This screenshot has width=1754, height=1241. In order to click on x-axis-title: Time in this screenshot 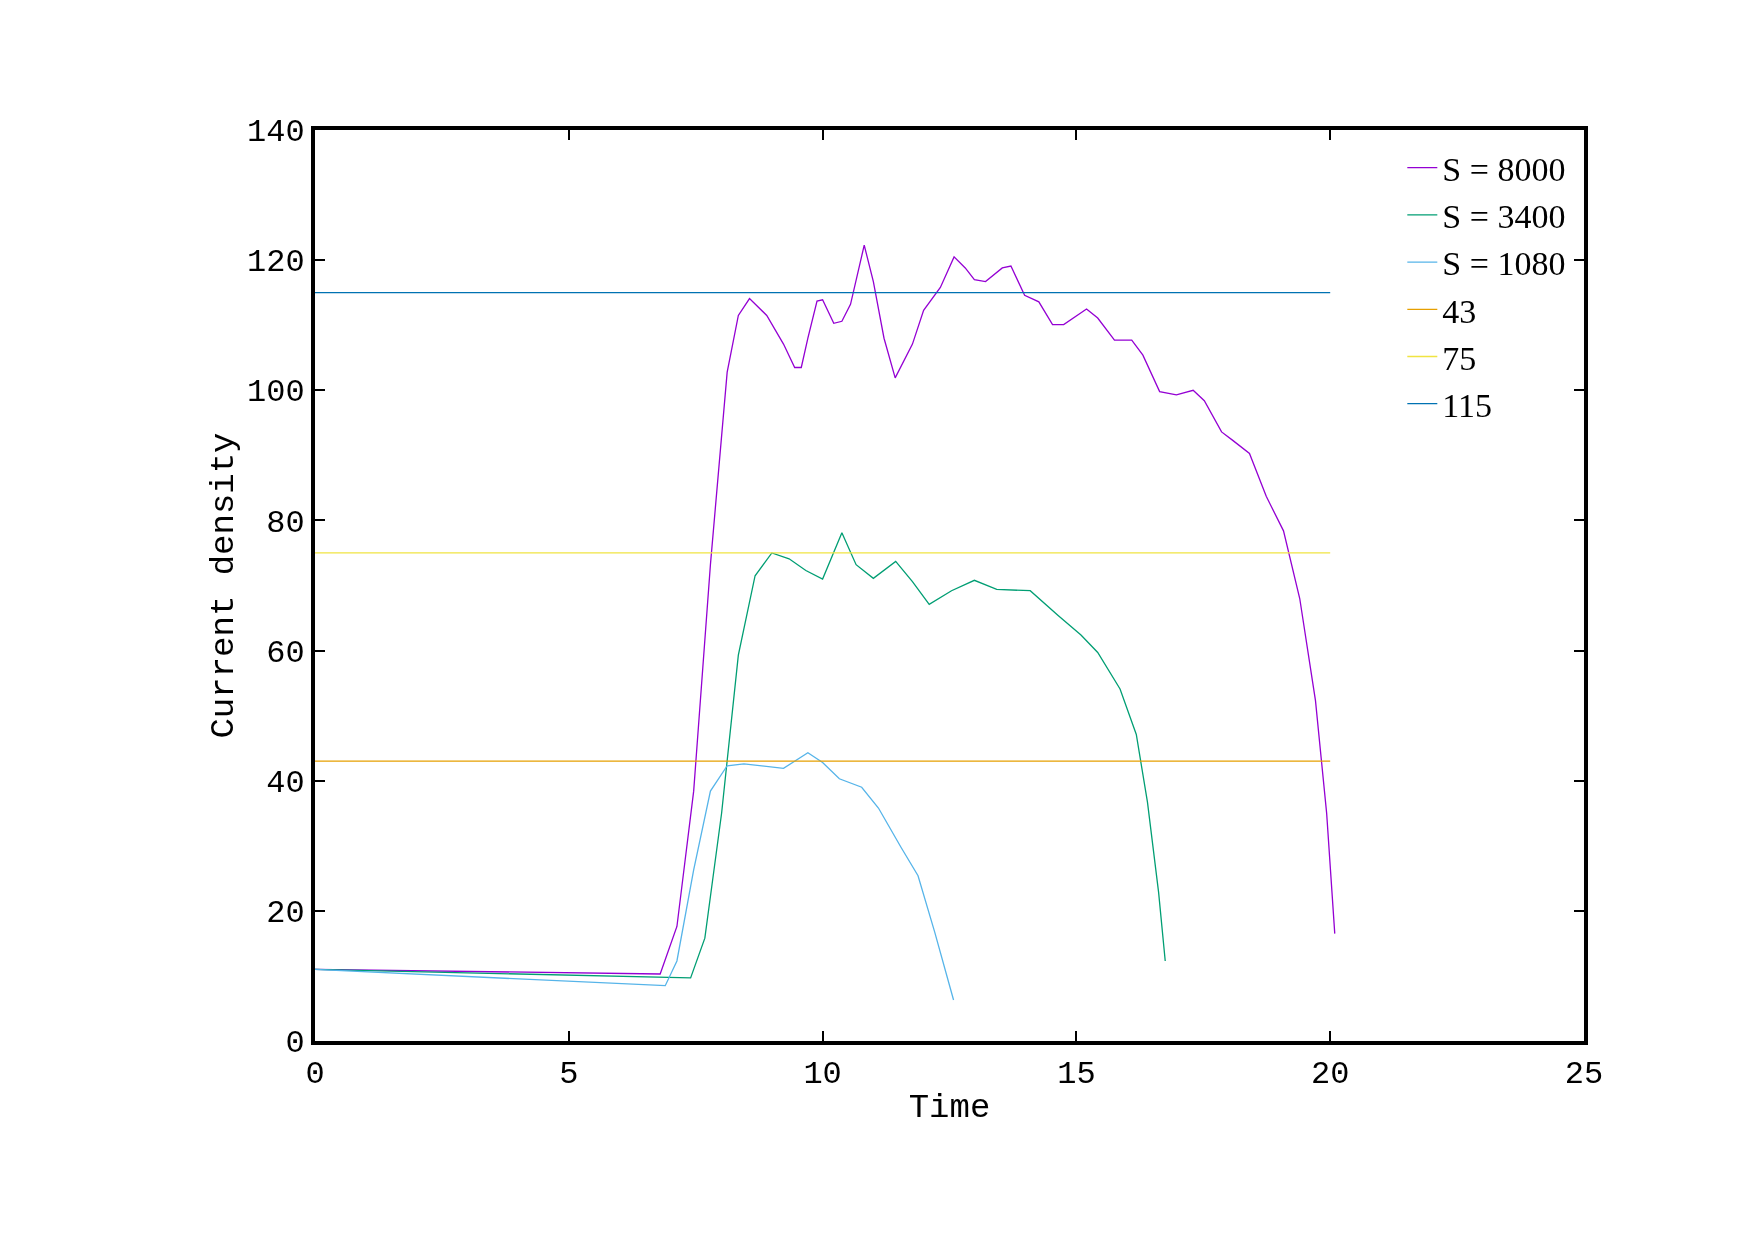, I will do `click(949, 1108)`.